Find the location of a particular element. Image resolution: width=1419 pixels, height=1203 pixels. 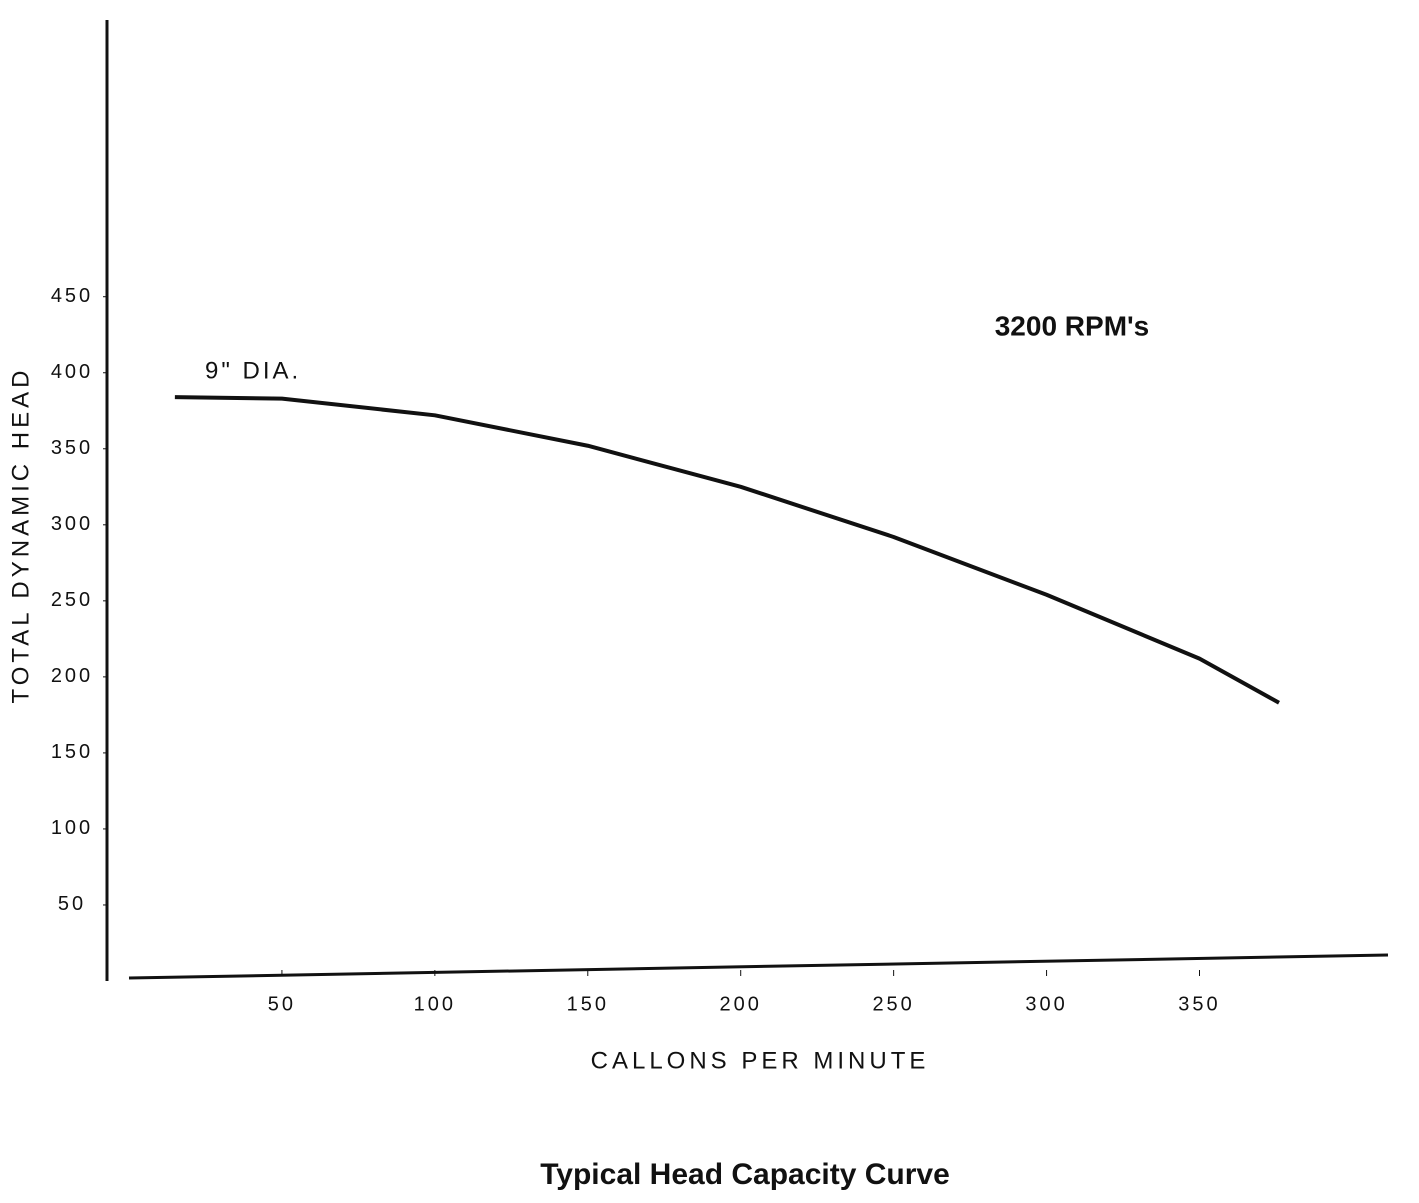

y-tick-label: 150 is located at coordinates (72, 752).